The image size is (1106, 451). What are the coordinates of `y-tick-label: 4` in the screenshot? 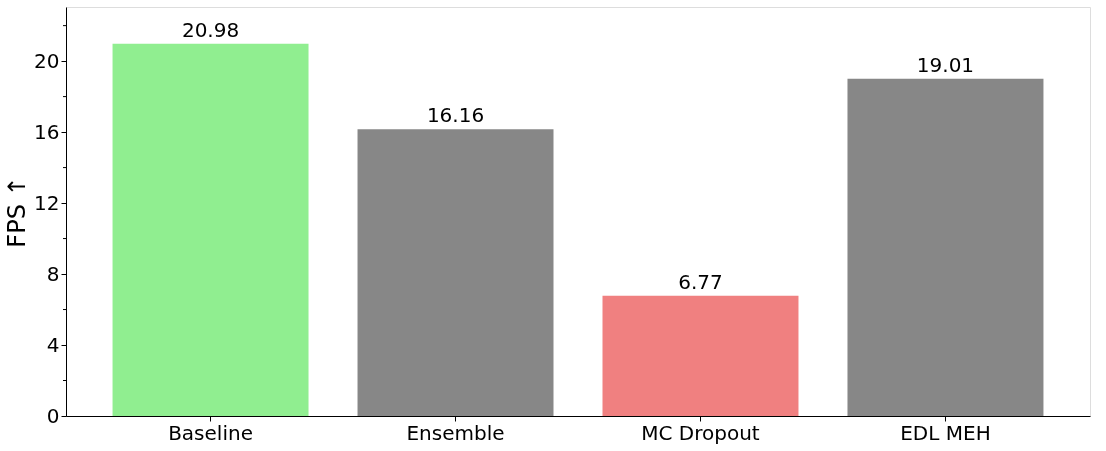 It's located at (53, 344).